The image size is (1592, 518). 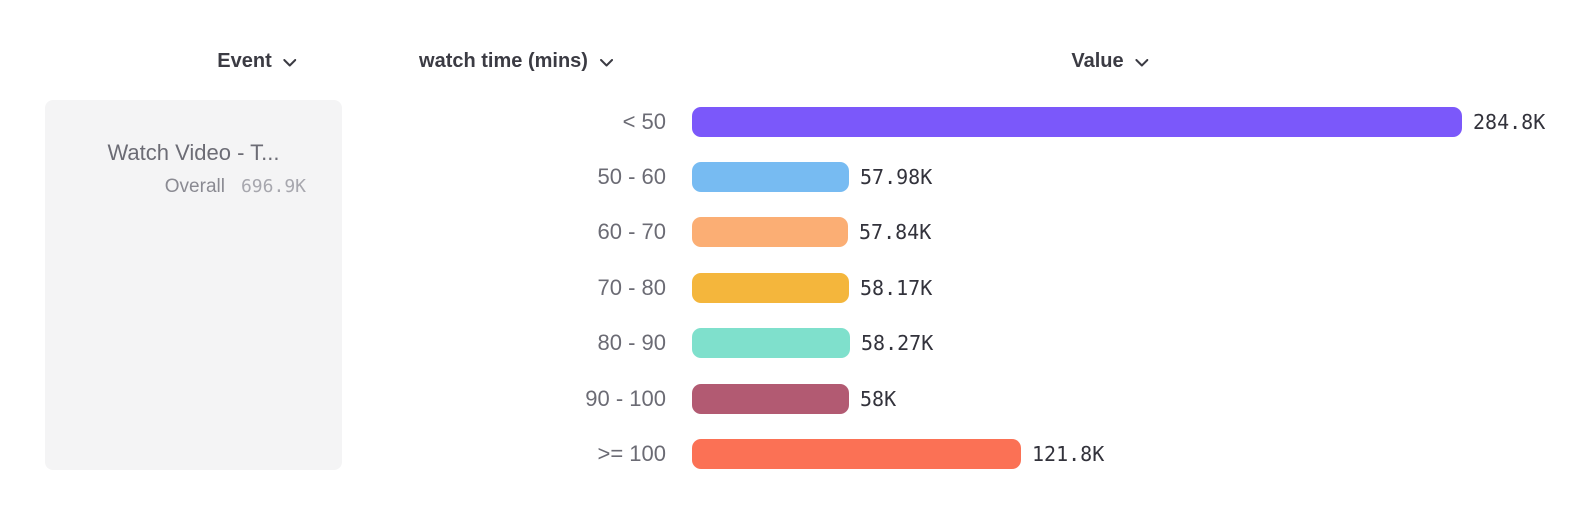 I want to click on value-label: 58.27K, so click(x=897, y=343).